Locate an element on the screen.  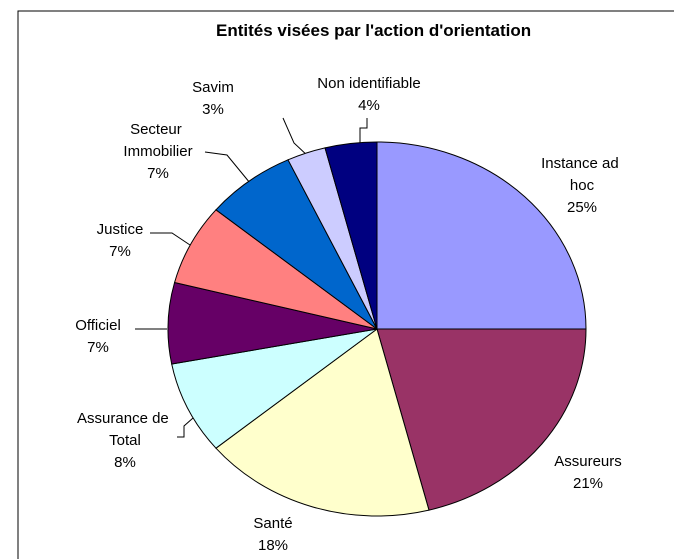
slice-value-label: 25% is located at coordinates (582, 207).